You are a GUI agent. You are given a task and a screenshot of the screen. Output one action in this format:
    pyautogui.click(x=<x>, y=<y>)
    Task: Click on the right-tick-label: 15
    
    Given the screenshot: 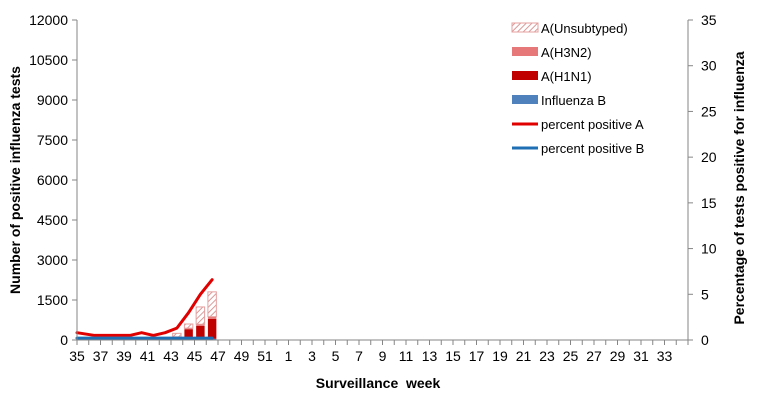 What is the action you would take?
    pyautogui.click(x=709, y=203)
    